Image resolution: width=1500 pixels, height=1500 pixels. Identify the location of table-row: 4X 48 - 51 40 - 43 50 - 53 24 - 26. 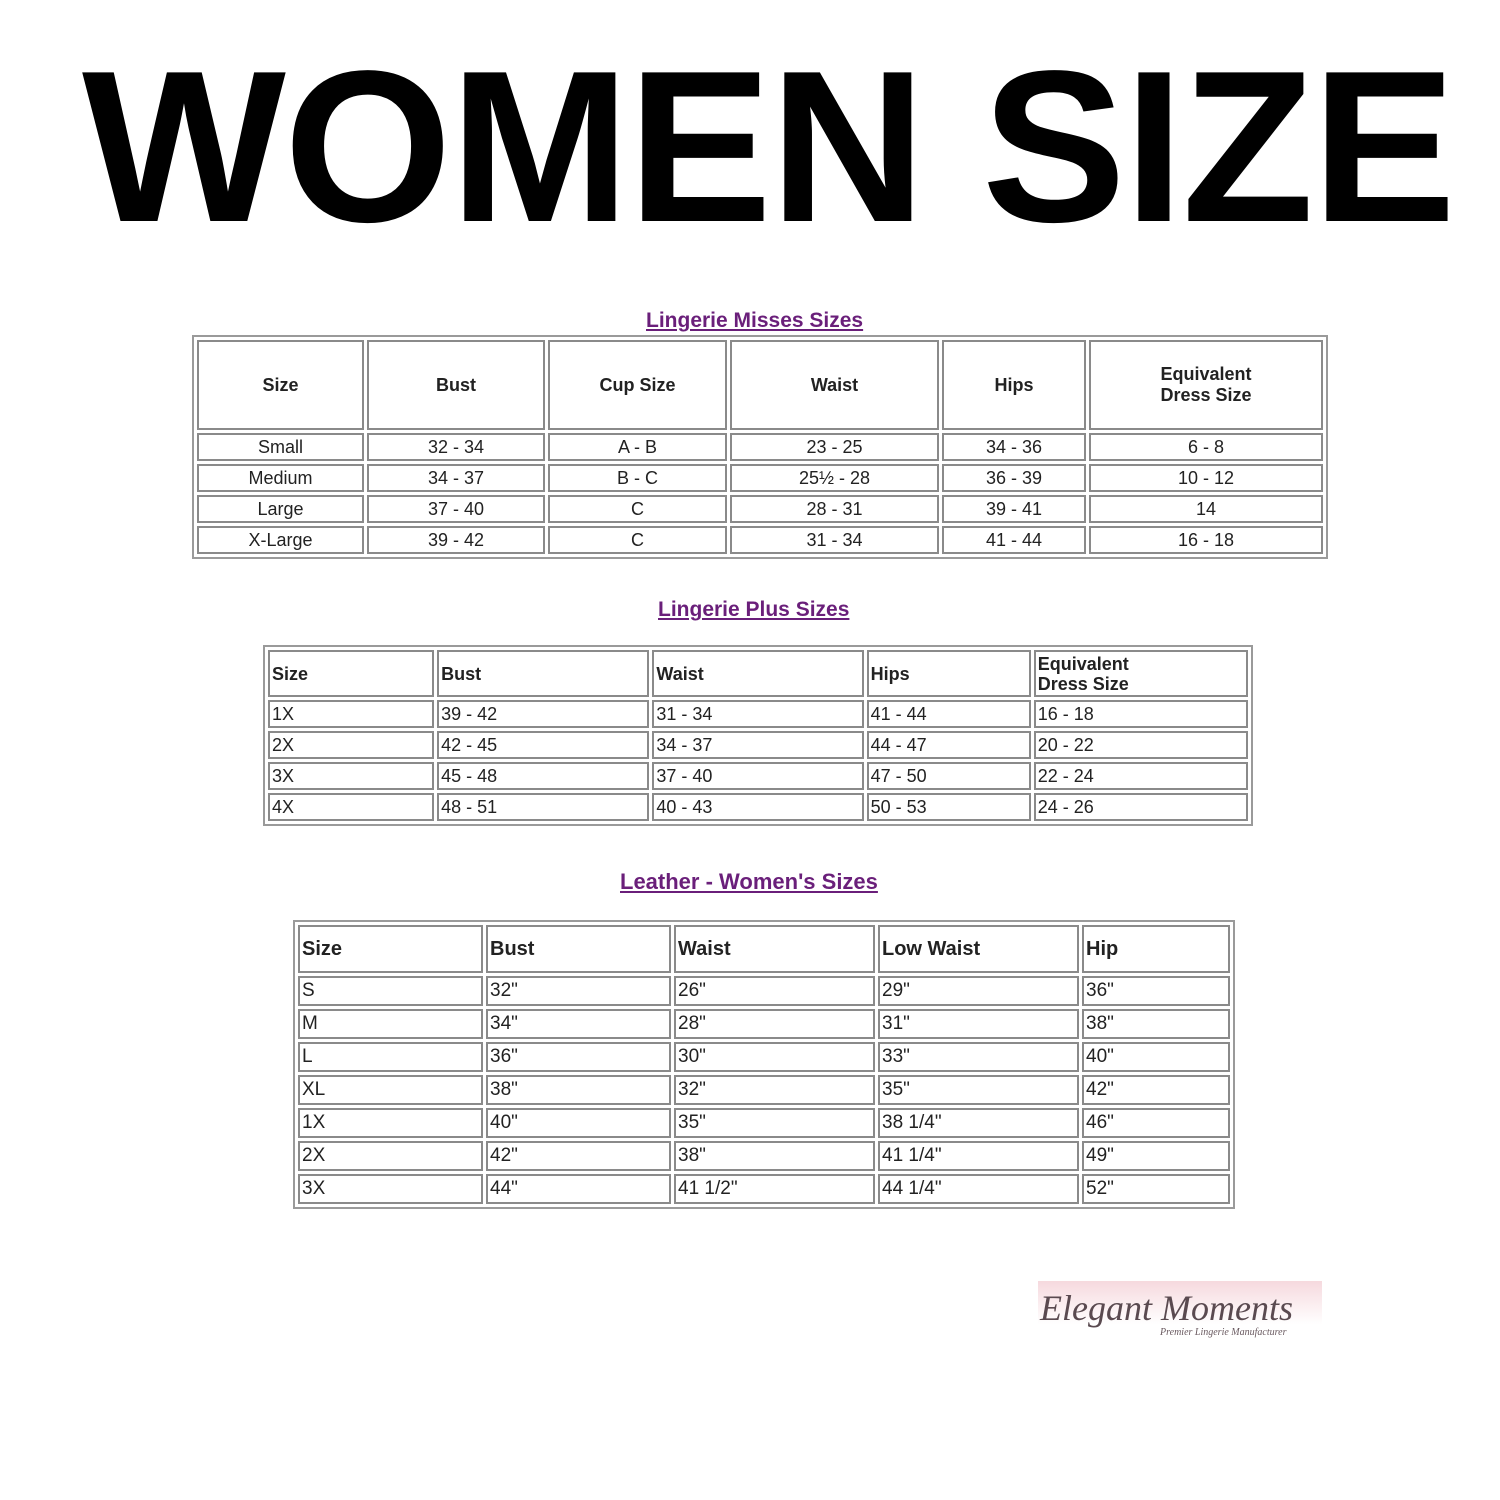
(758, 807).